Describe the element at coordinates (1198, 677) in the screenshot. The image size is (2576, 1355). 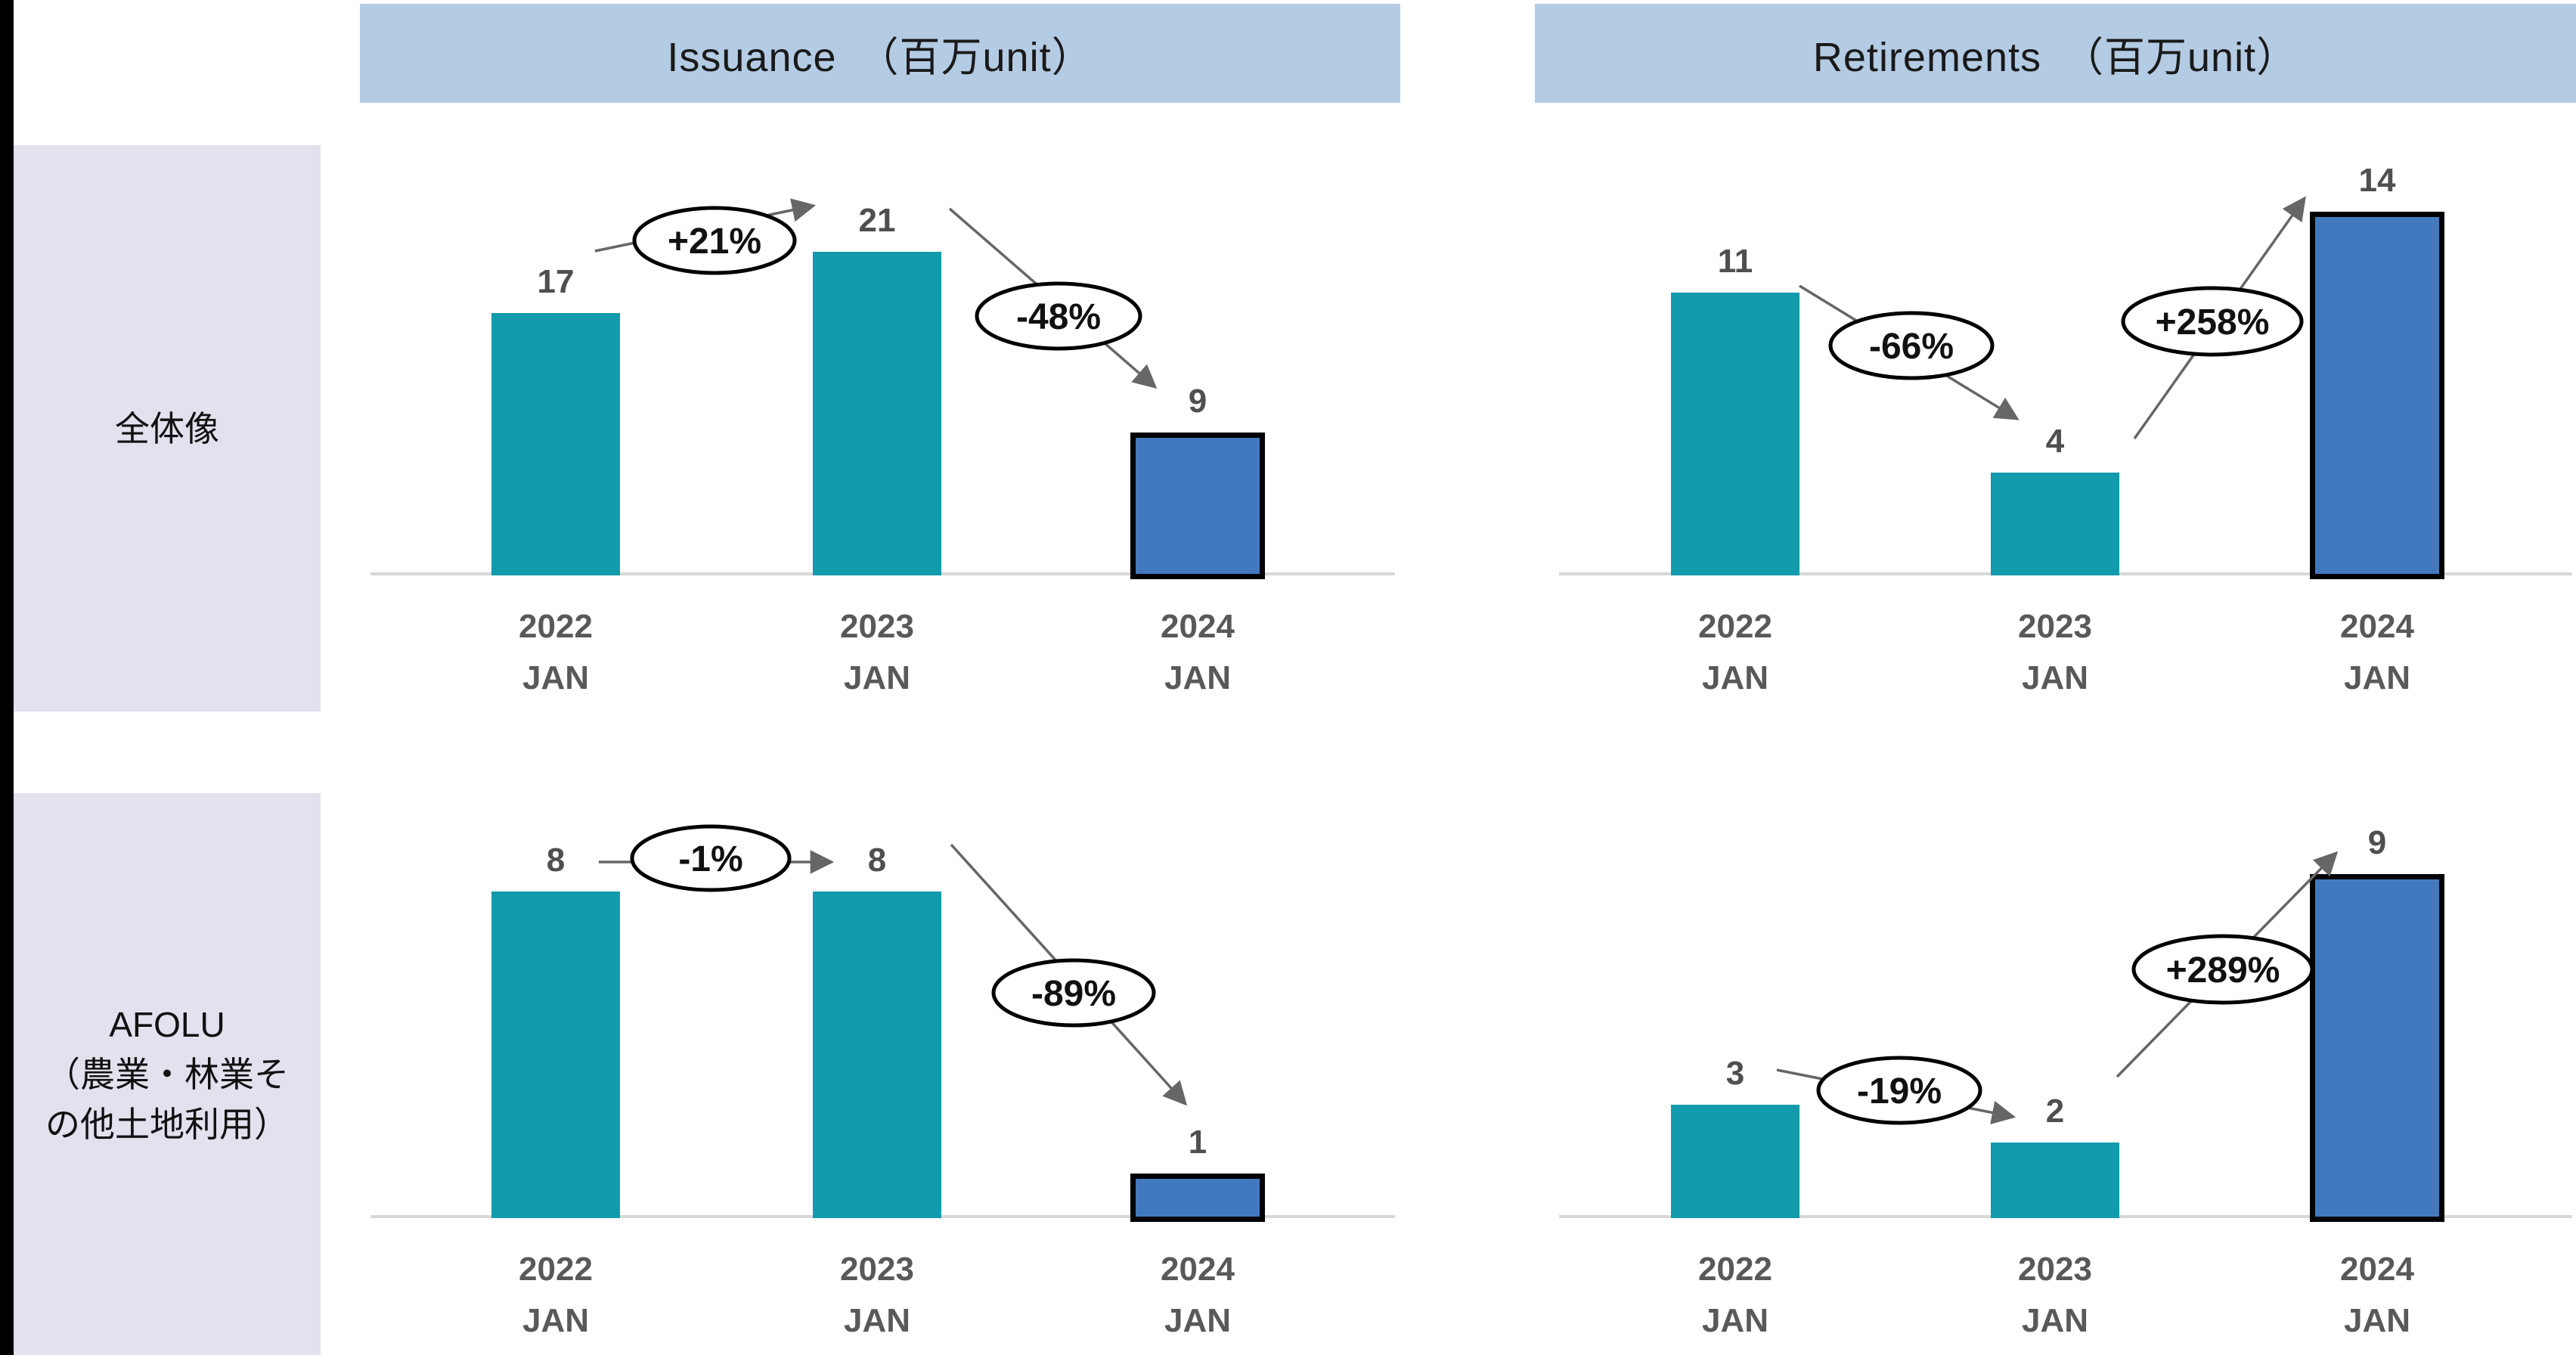
I see `category-month-issuance-overall-2024: JAN` at that location.